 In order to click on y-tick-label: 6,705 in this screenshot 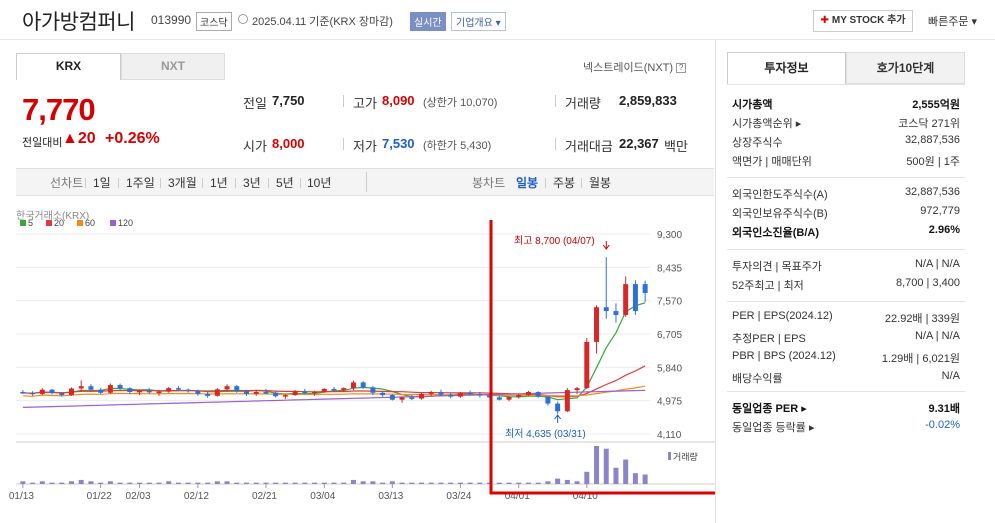, I will do `click(669, 335)`.